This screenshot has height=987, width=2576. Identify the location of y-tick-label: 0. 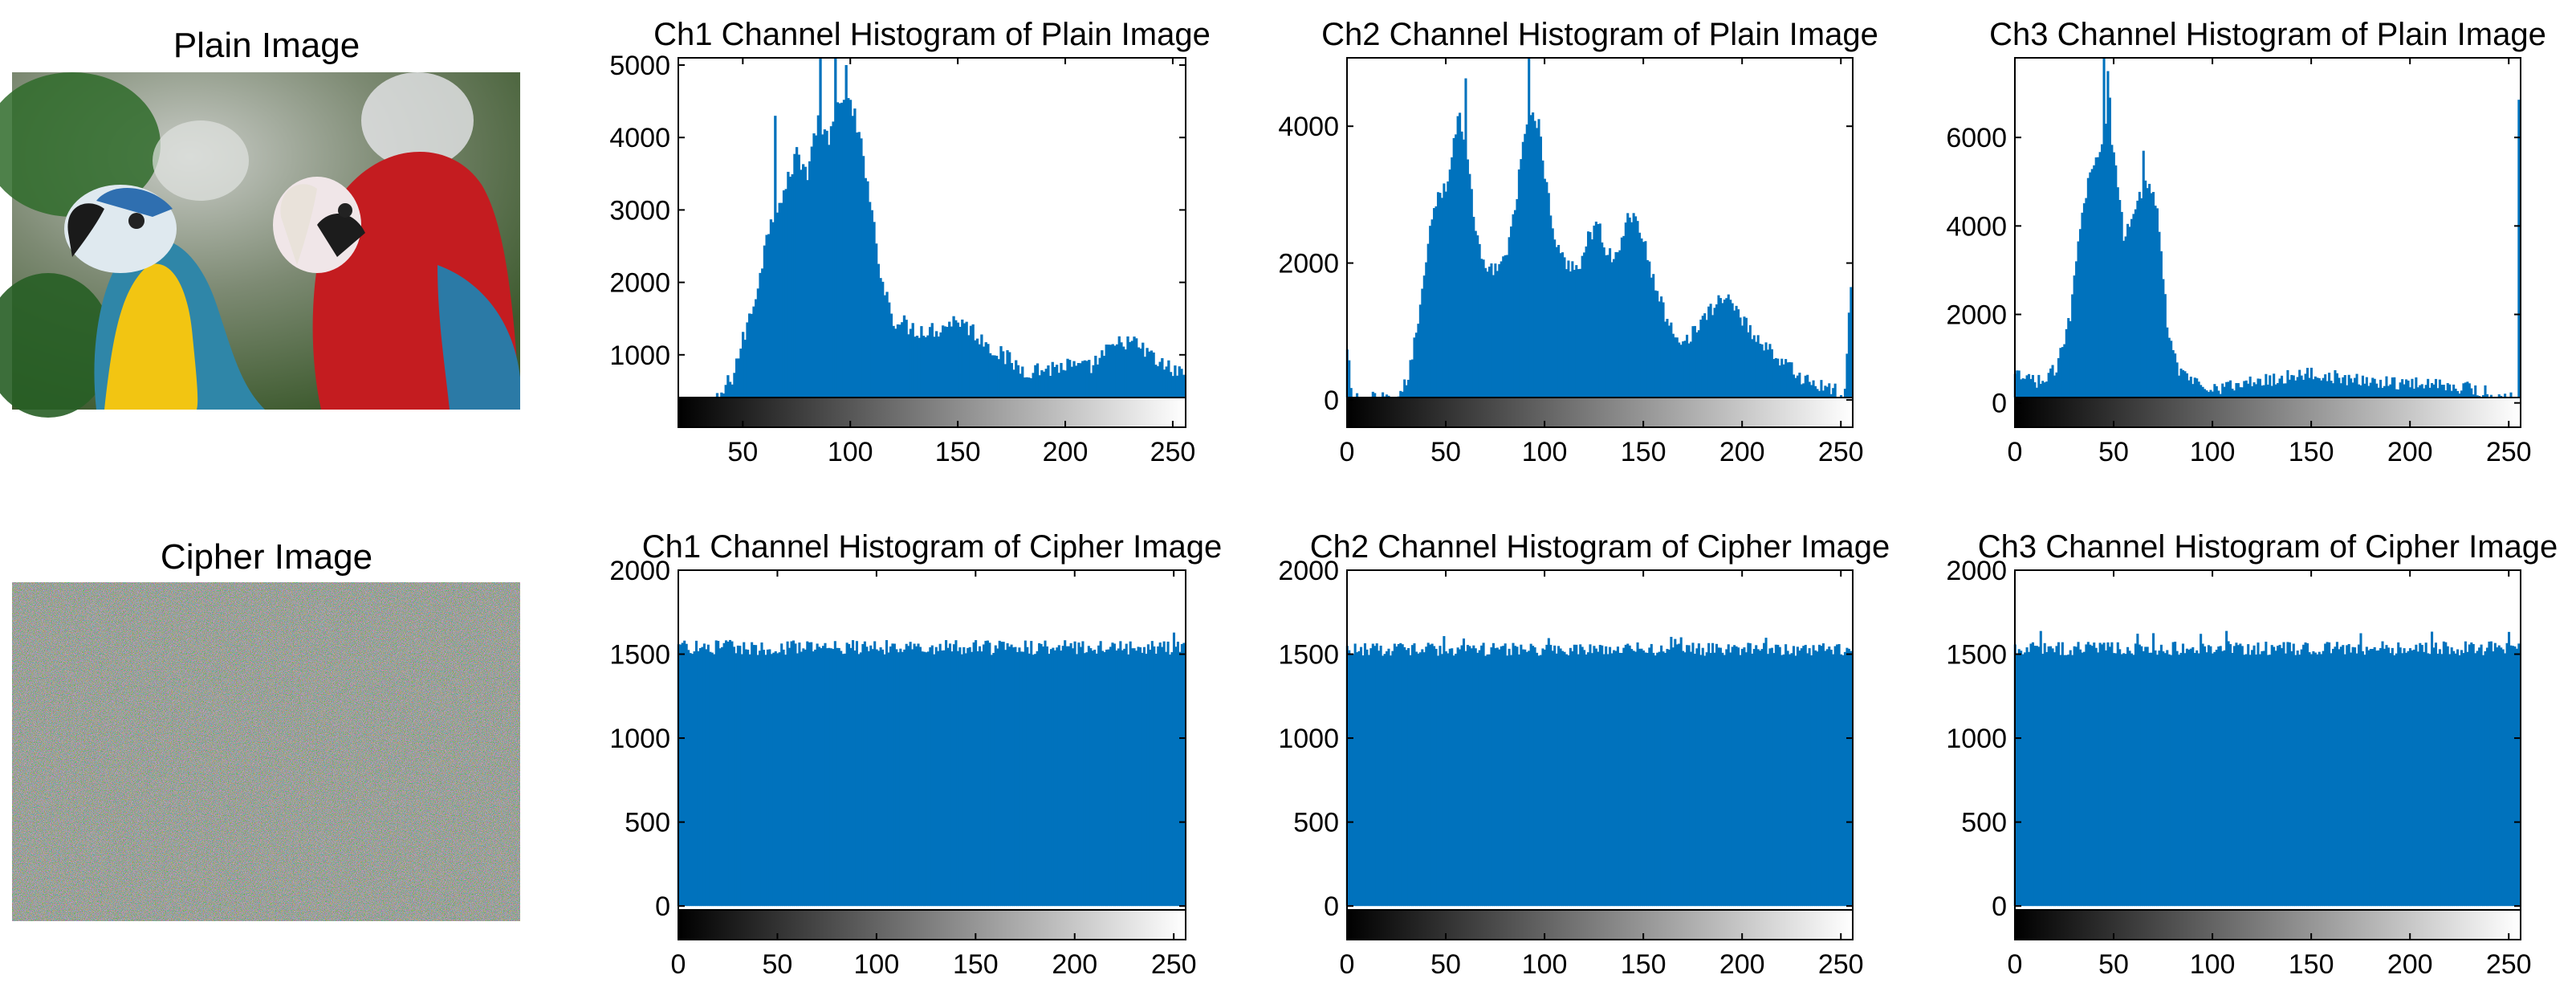
(1999, 404).